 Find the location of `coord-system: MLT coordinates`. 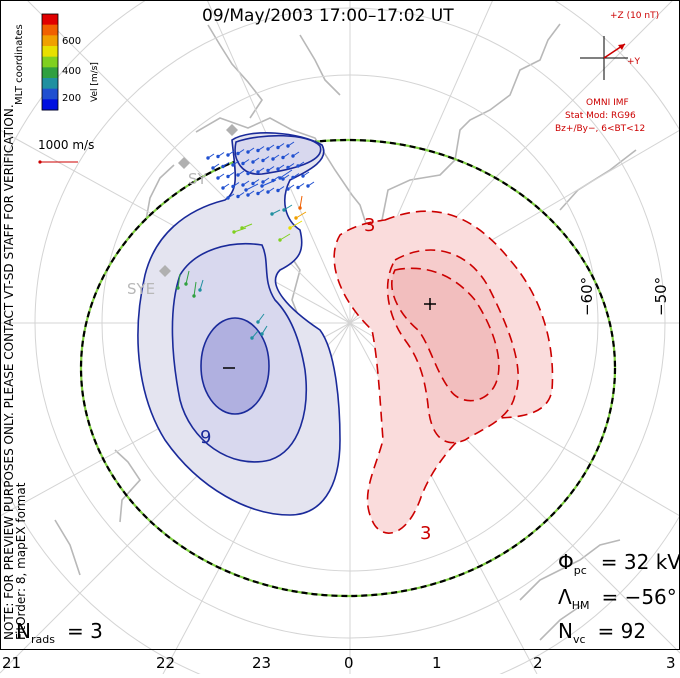

coord-system: MLT coordinates is located at coordinates (19, 64).